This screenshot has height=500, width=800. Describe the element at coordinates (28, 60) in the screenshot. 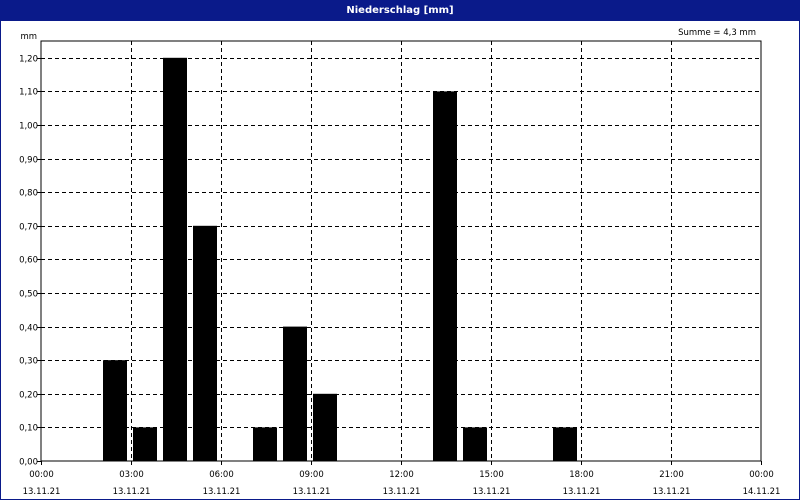

I see `y-tick-label: 1,20` at that location.